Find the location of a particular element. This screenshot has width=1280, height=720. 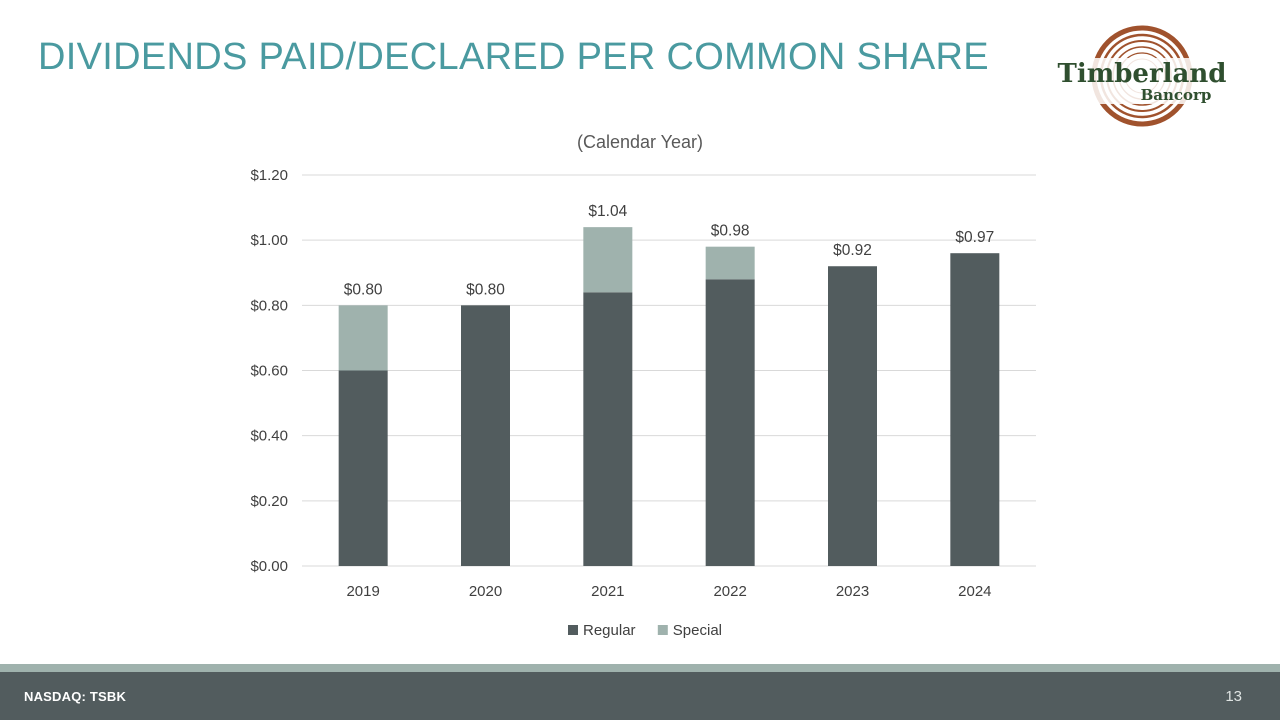

chart-title: (Calendar Year) is located at coordinates (640, 142).